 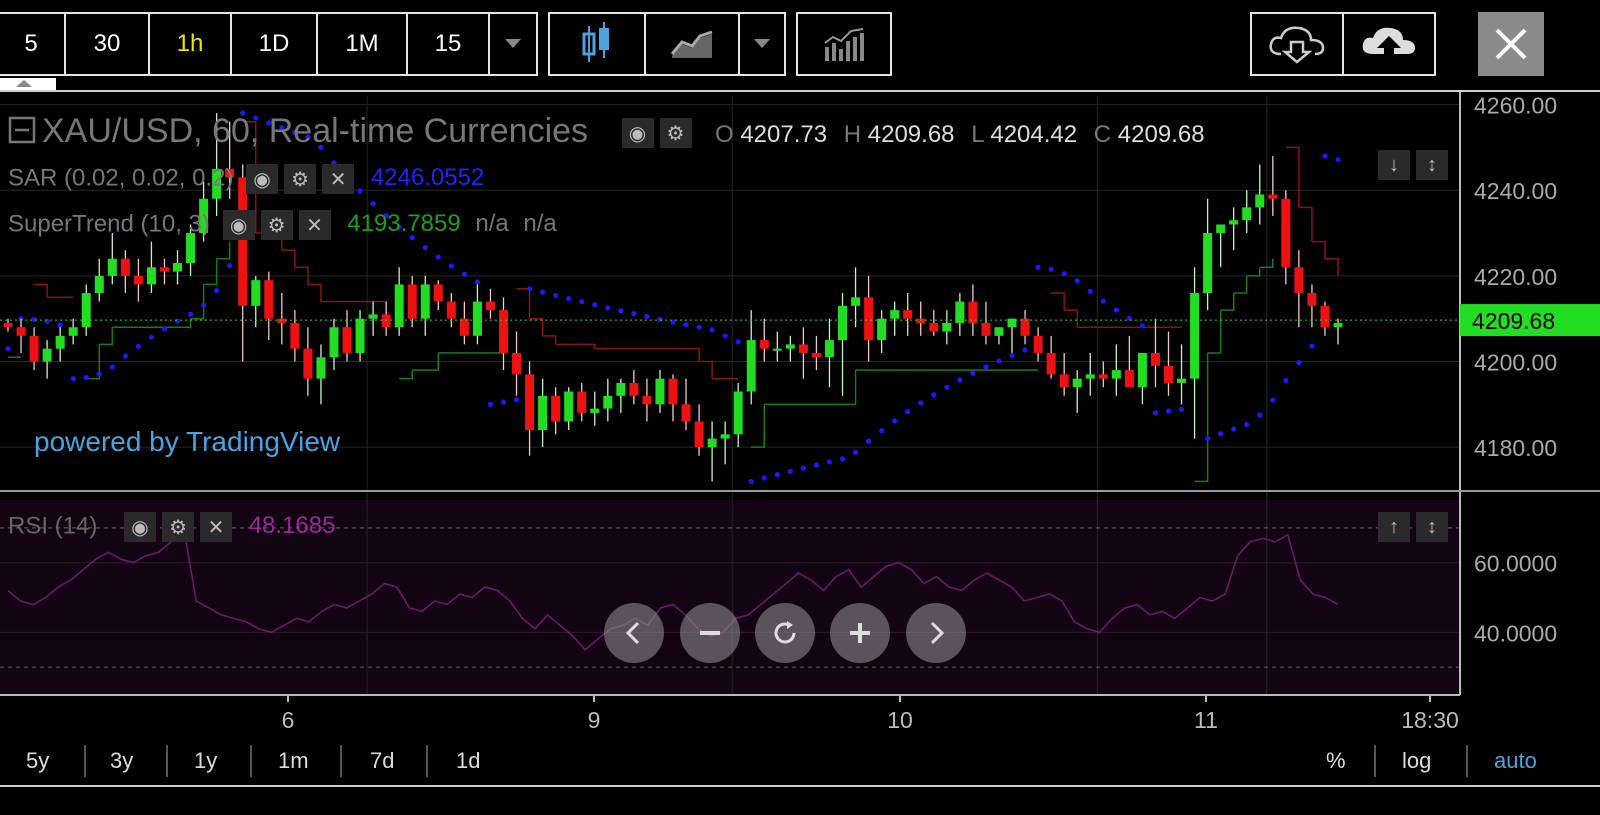 I want to click on zoom-out-button, so click(x=710, y=633).